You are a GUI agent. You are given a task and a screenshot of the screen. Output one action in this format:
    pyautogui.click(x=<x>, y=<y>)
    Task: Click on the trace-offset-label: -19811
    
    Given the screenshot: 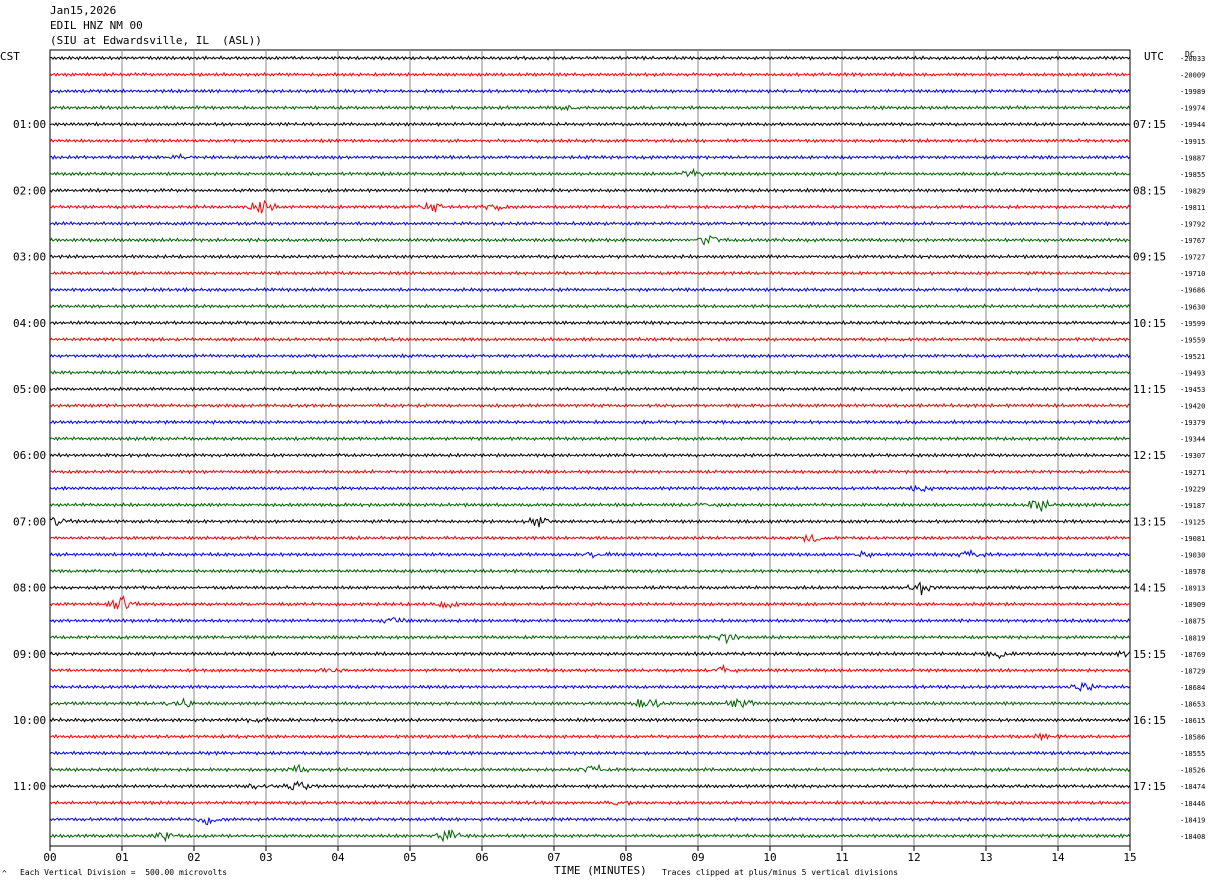 What is the action you would take?
    pyautogui.click(x=1192, y=208)
    